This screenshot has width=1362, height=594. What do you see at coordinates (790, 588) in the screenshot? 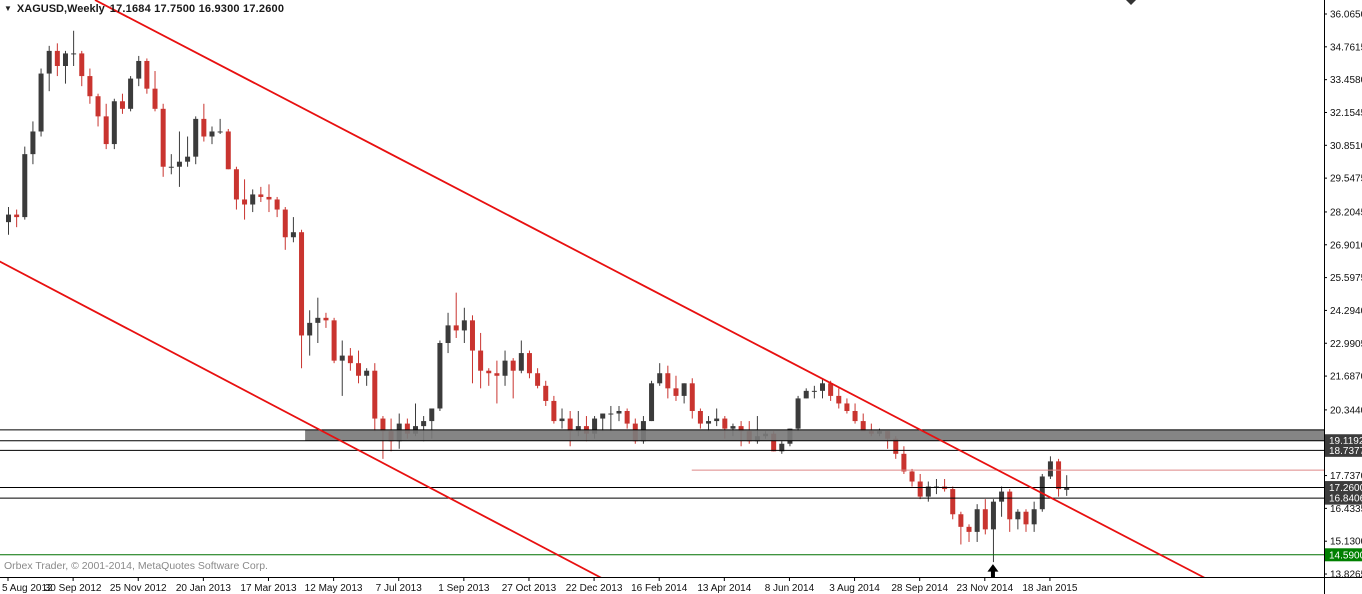
I see `date-label: 8 Jun 2014` at bounding box center [790, 588].